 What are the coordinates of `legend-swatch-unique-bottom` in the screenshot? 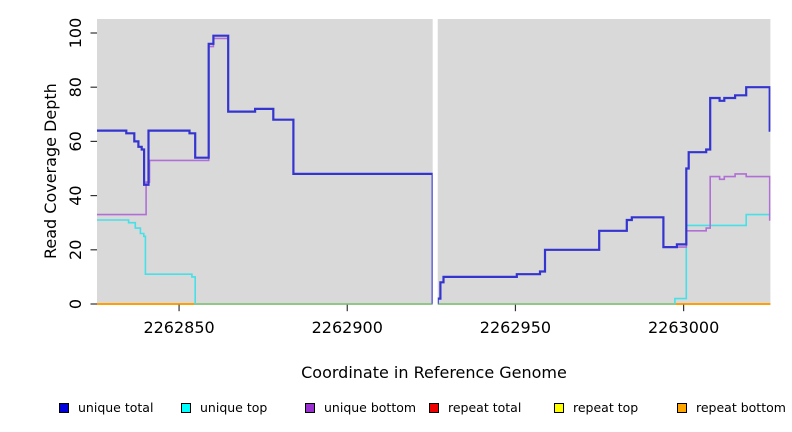 It's located at (310, 408).